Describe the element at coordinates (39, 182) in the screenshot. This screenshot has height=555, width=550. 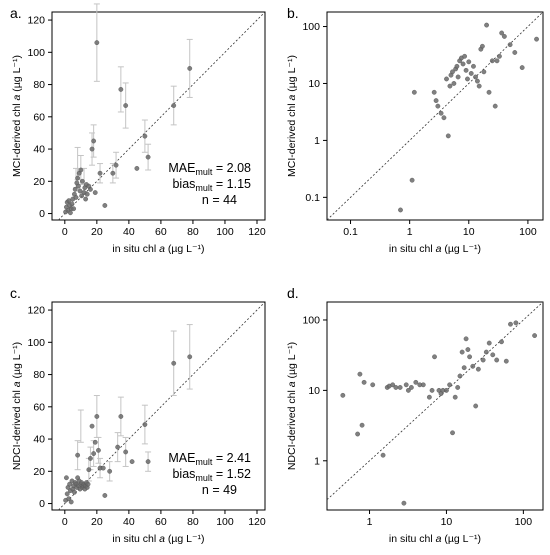
I see `y-tick-label: 20` at that location.